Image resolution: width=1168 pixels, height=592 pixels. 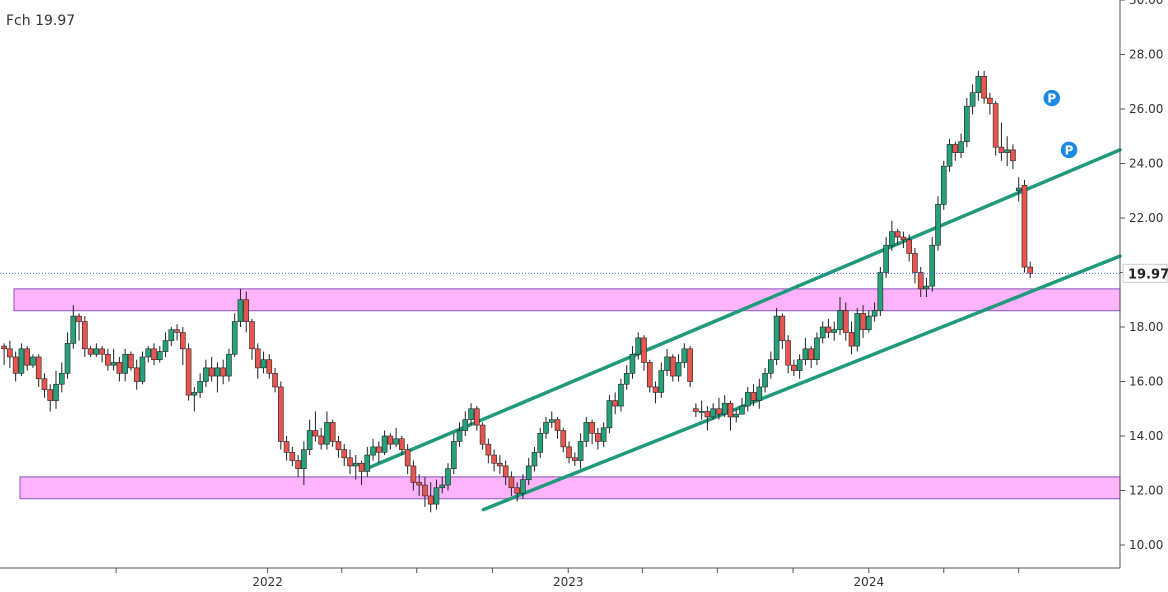 I want to click on pivot-markers: PP, so click(x=1060, y=124).